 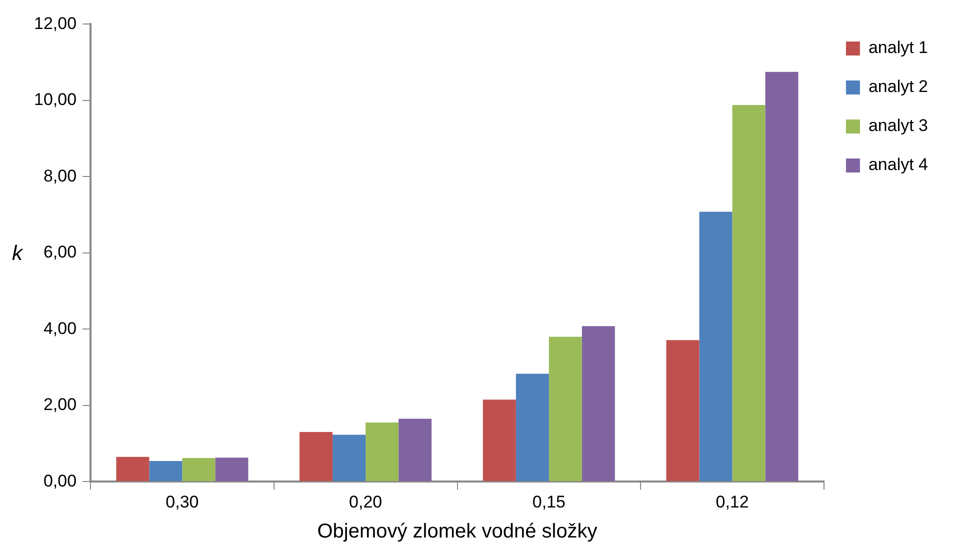 I want to click on x-tick-label: 0,20, so click(x=365, y=502).